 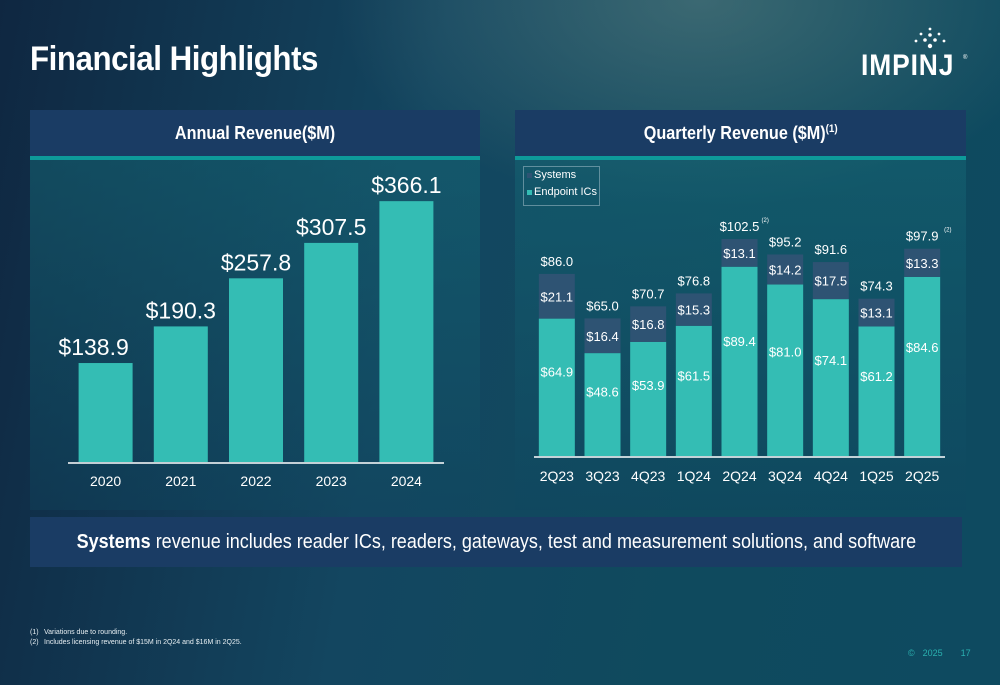 I want to click on bar-value-label: $257.8, so click(x=256, y=262).